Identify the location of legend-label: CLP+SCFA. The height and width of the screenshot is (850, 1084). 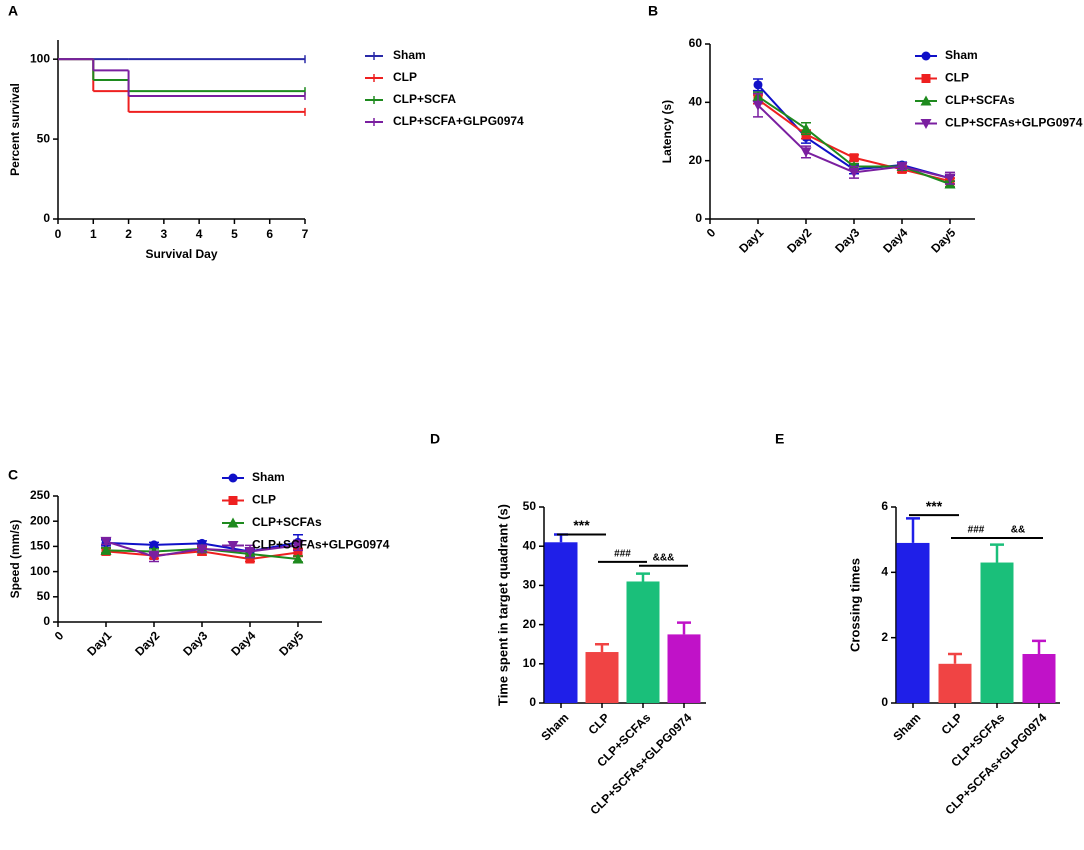
(424, 99).